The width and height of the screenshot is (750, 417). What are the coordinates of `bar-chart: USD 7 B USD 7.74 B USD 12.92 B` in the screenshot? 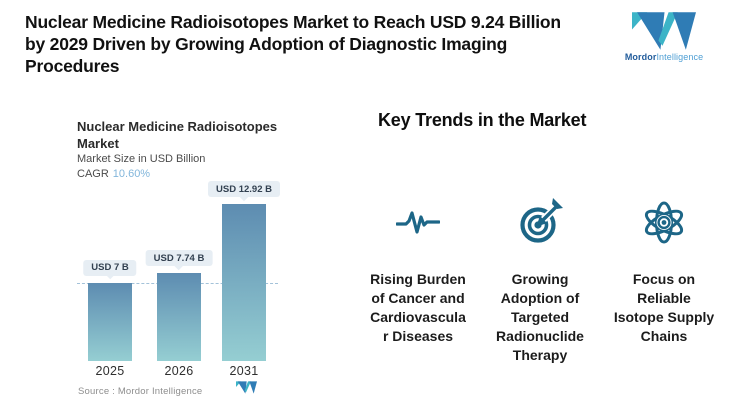 It's located at (185, 270).